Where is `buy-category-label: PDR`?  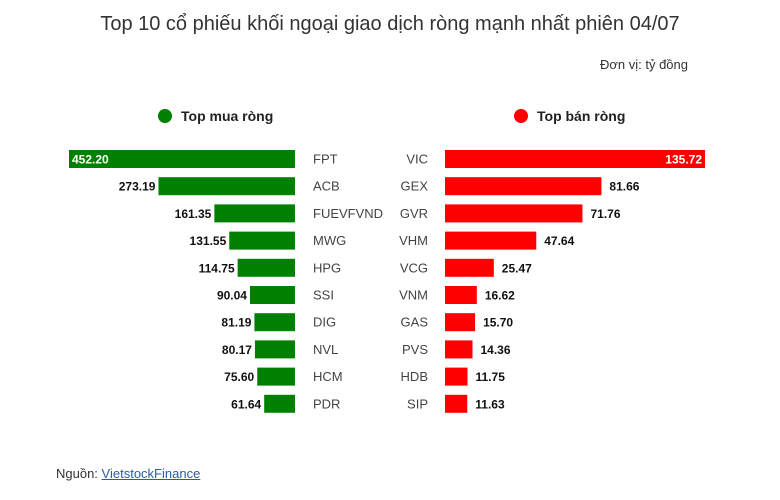
buy-category-label: PDR is located at coordinates (326, 403).